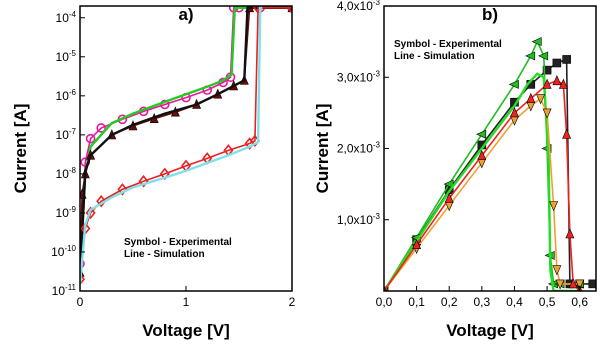  I want to click on x-tick-label: 0,0, so click(384, 302).